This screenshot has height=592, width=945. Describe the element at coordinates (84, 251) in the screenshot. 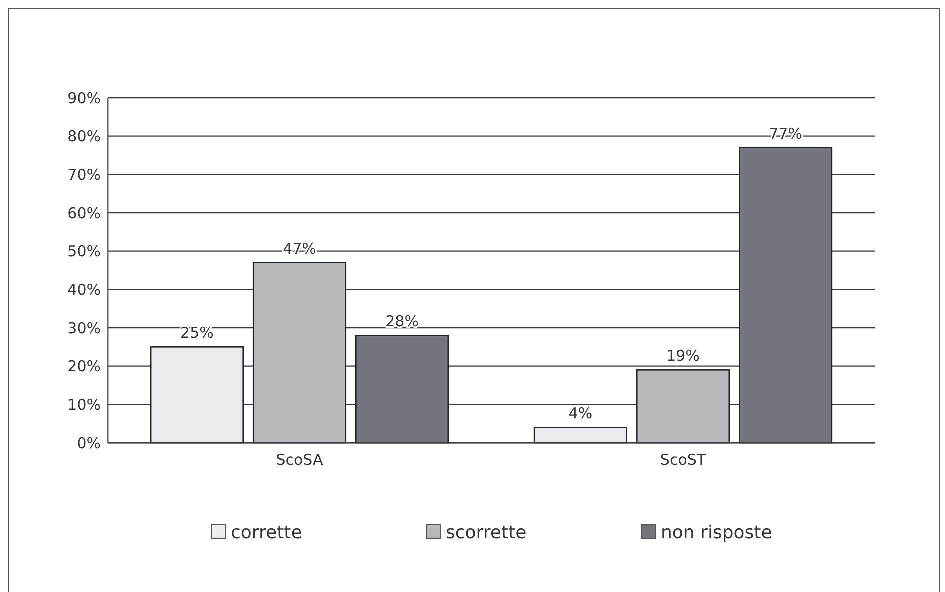

I see `y-tick-label: 50%` at that location.